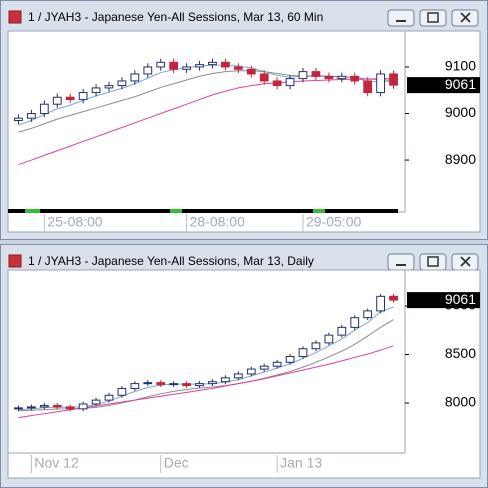  I want to click on x-tick-label: 29-05:00, so click(333, 222).